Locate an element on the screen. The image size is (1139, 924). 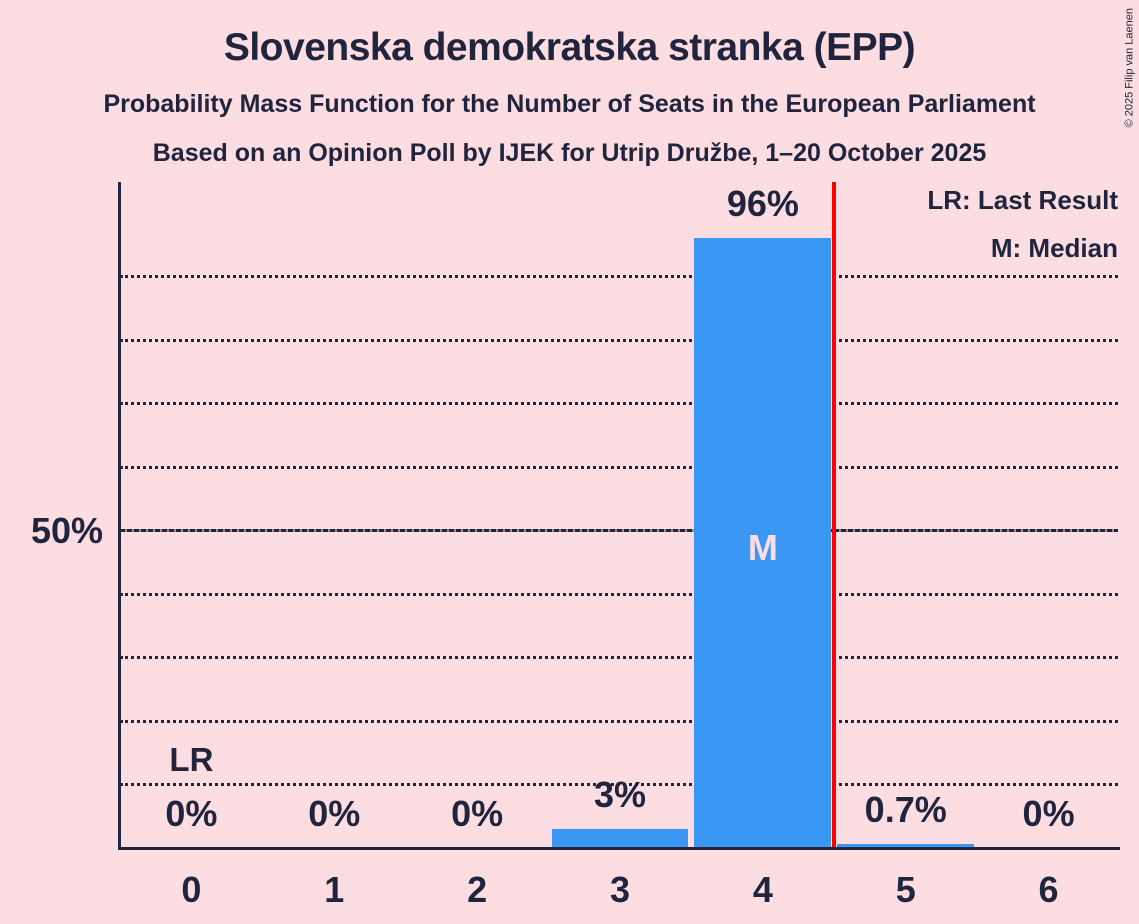
value-label-seats-4: 96% is located at coordinates (762, 204).